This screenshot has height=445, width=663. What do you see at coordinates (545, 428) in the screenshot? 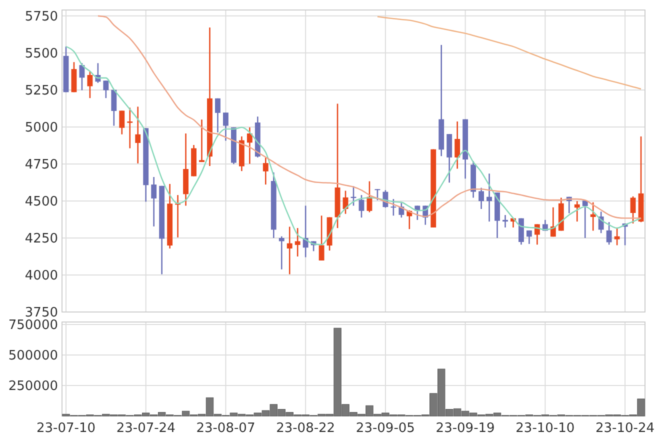
I see `x-tick-label: 23-10-10` at bounding box center [545, 428].